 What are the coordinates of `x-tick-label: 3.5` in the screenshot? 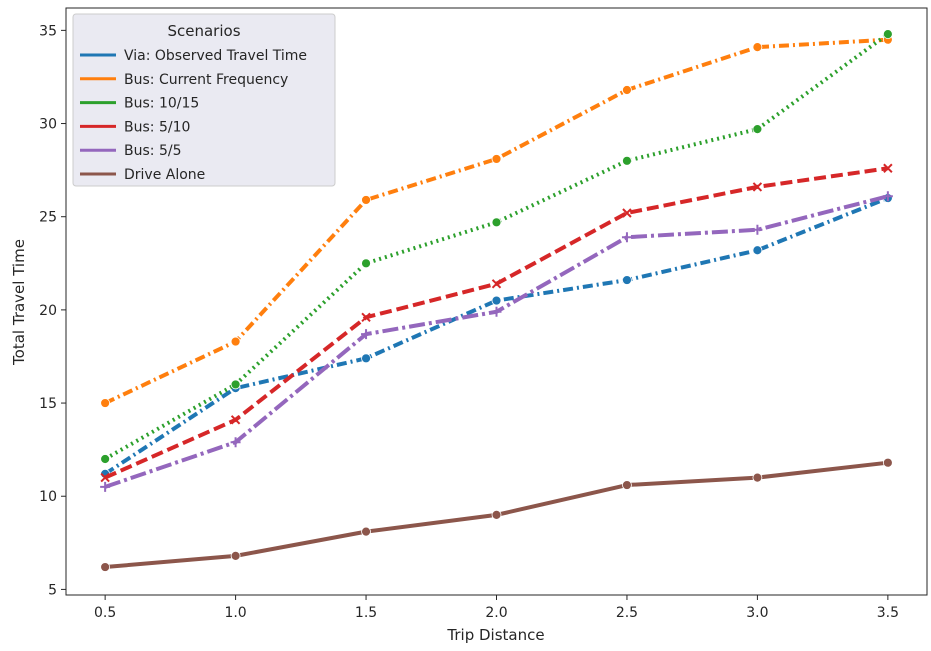 It's located at (888, 613).